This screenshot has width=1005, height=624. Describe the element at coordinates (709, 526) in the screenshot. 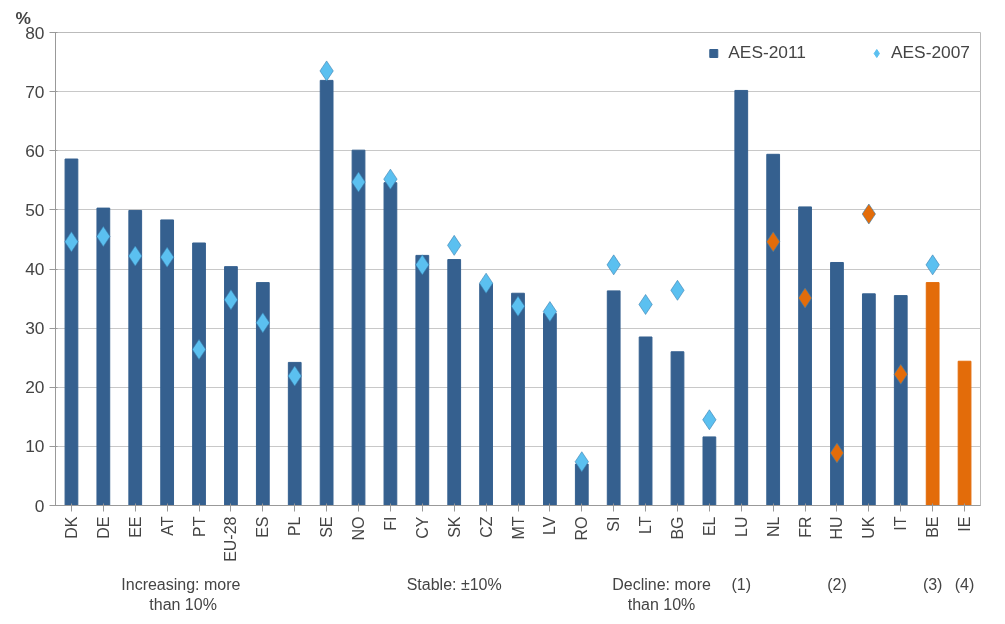

I see `x-tick-label: EL` at that location.